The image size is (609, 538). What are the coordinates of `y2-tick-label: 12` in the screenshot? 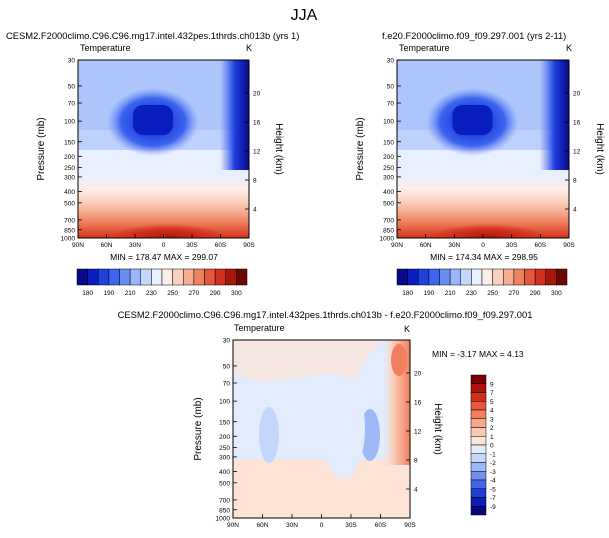 It's located at (418, 432).